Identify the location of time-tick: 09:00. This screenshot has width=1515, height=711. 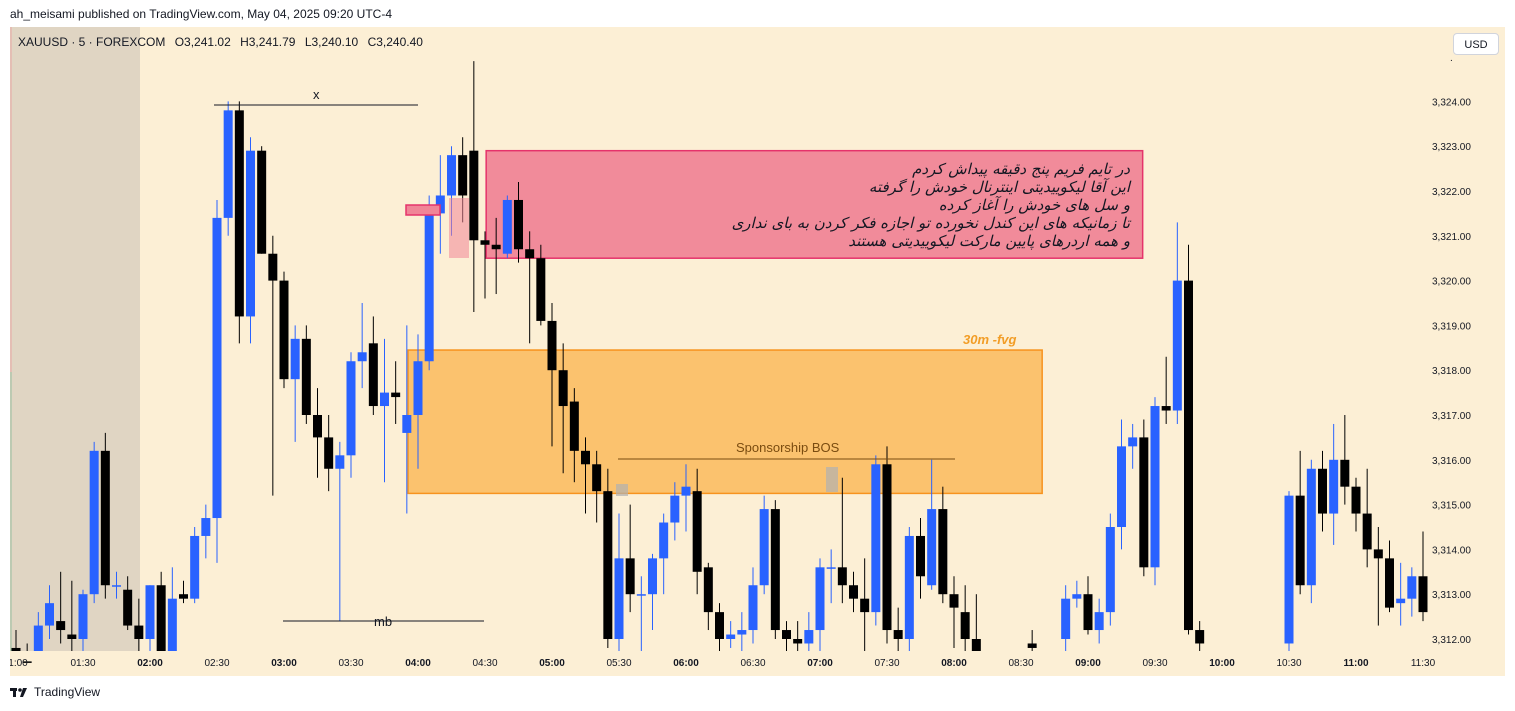
(1088, 663).